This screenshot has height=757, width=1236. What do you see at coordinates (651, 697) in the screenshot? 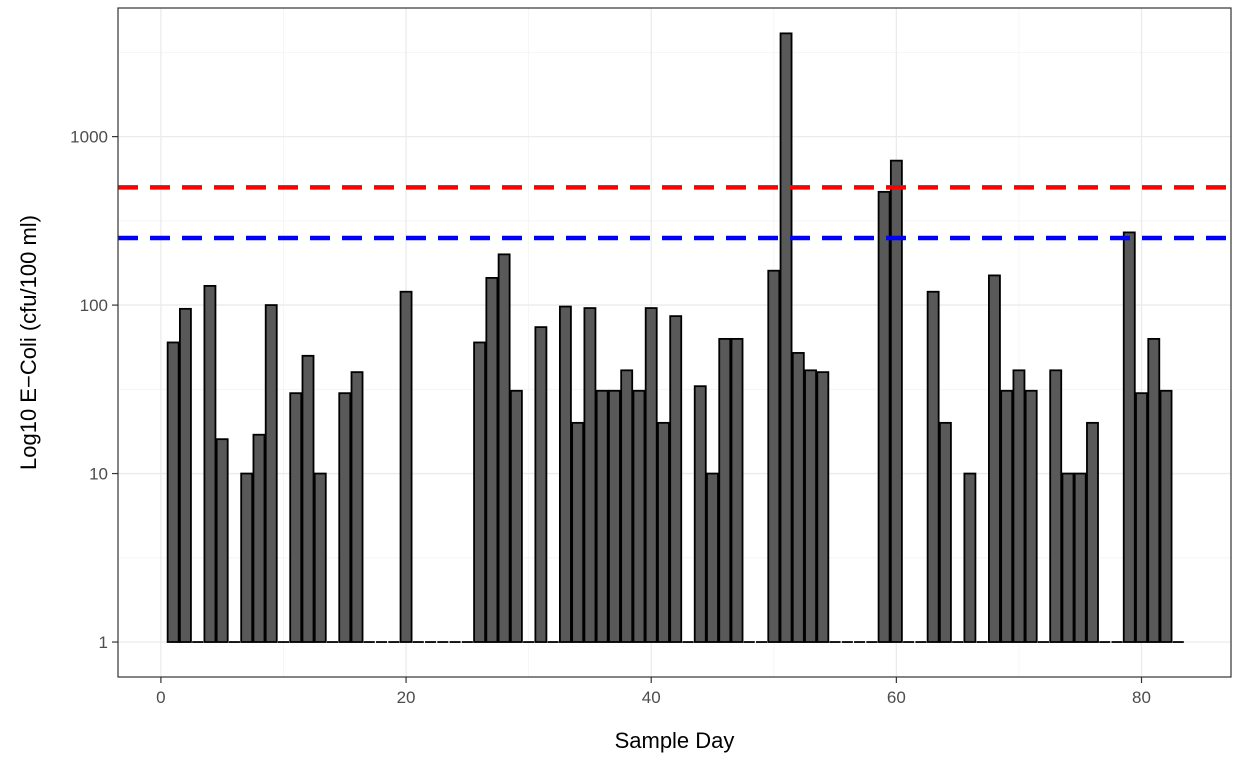
I see `x-tick-label: 40` at bounding box center [651, 697].